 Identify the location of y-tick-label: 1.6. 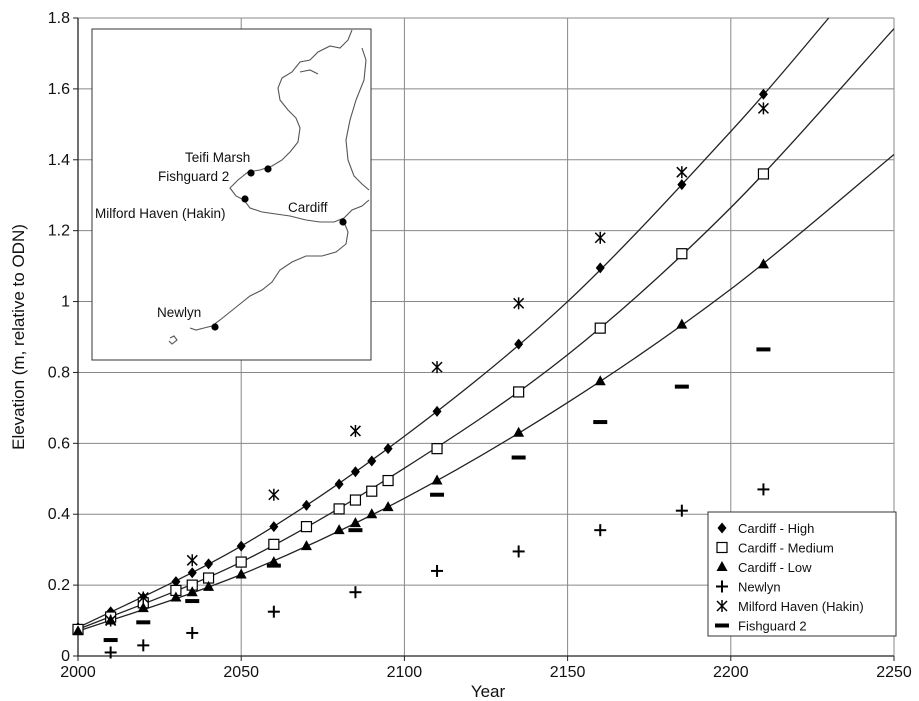
(59, 89).